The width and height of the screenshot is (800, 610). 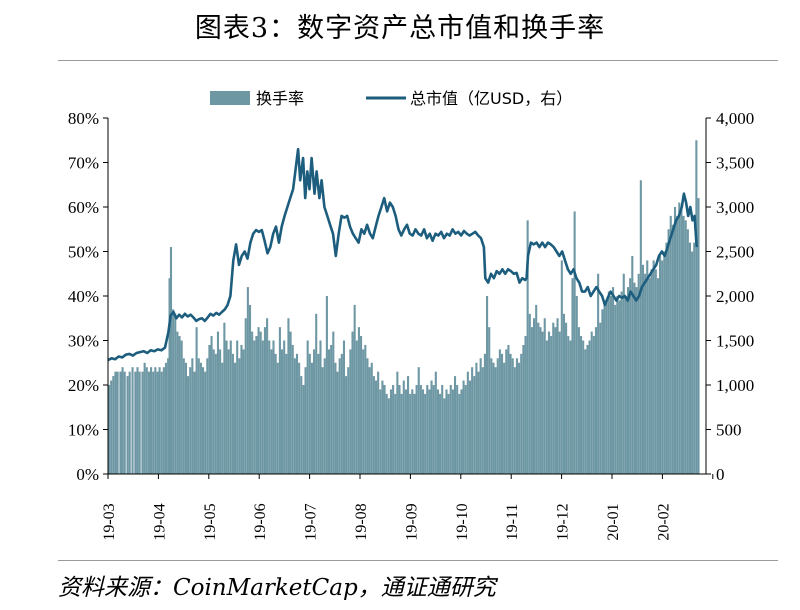 What do you see at coordinates (735, 118) in the screenshot?
I see `right-tick-label: 4,000` at bounding box center [735, 118].